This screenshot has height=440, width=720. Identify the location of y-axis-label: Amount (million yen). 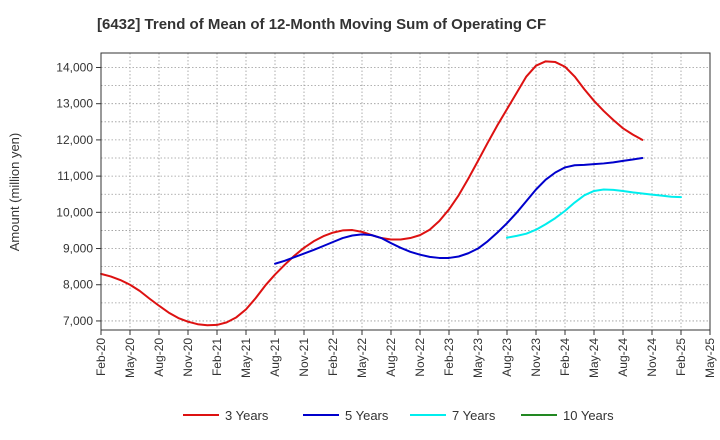
(14, 192).